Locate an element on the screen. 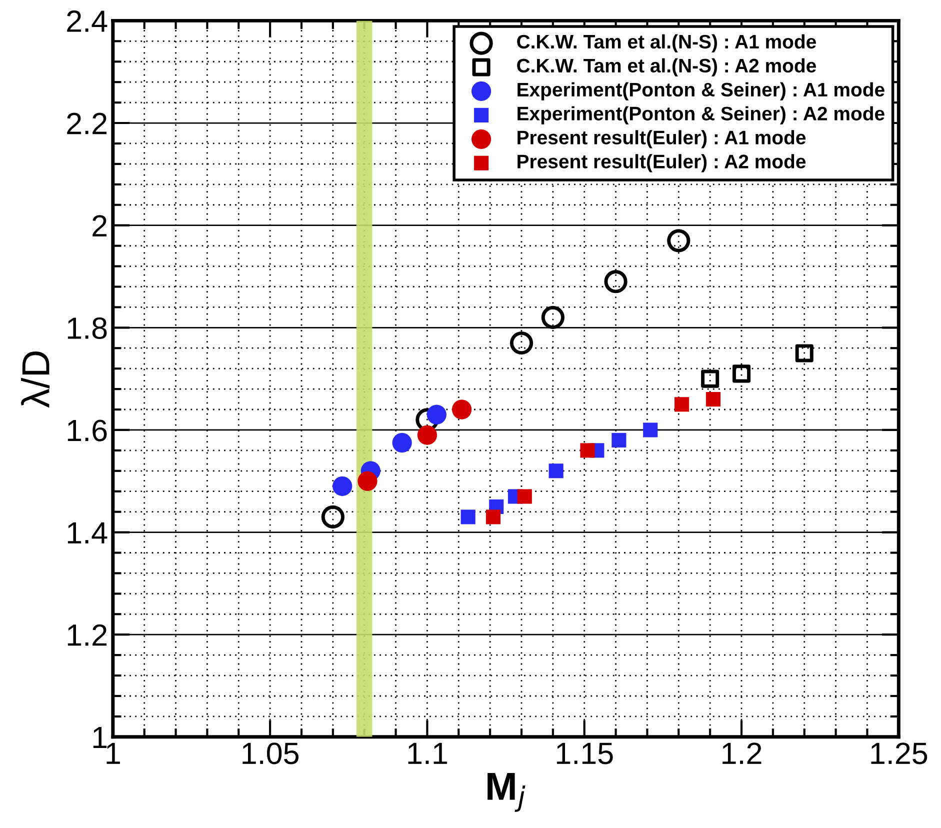  y-tick-label: 1.8 is located at coordinates (87, 328).